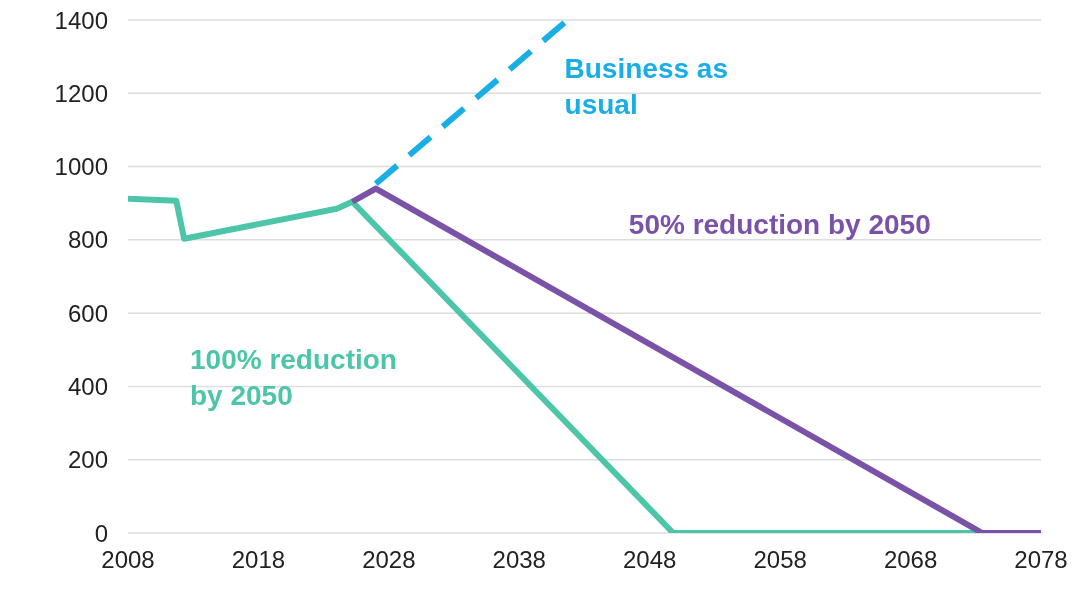  I want to click on x-tick-label: 2038, so click(519, 560).